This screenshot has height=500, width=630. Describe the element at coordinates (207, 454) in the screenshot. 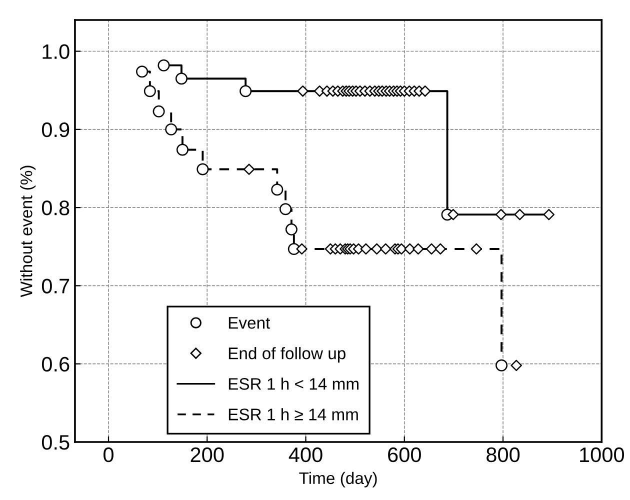

I see `x-tick-label: 200` at that location.